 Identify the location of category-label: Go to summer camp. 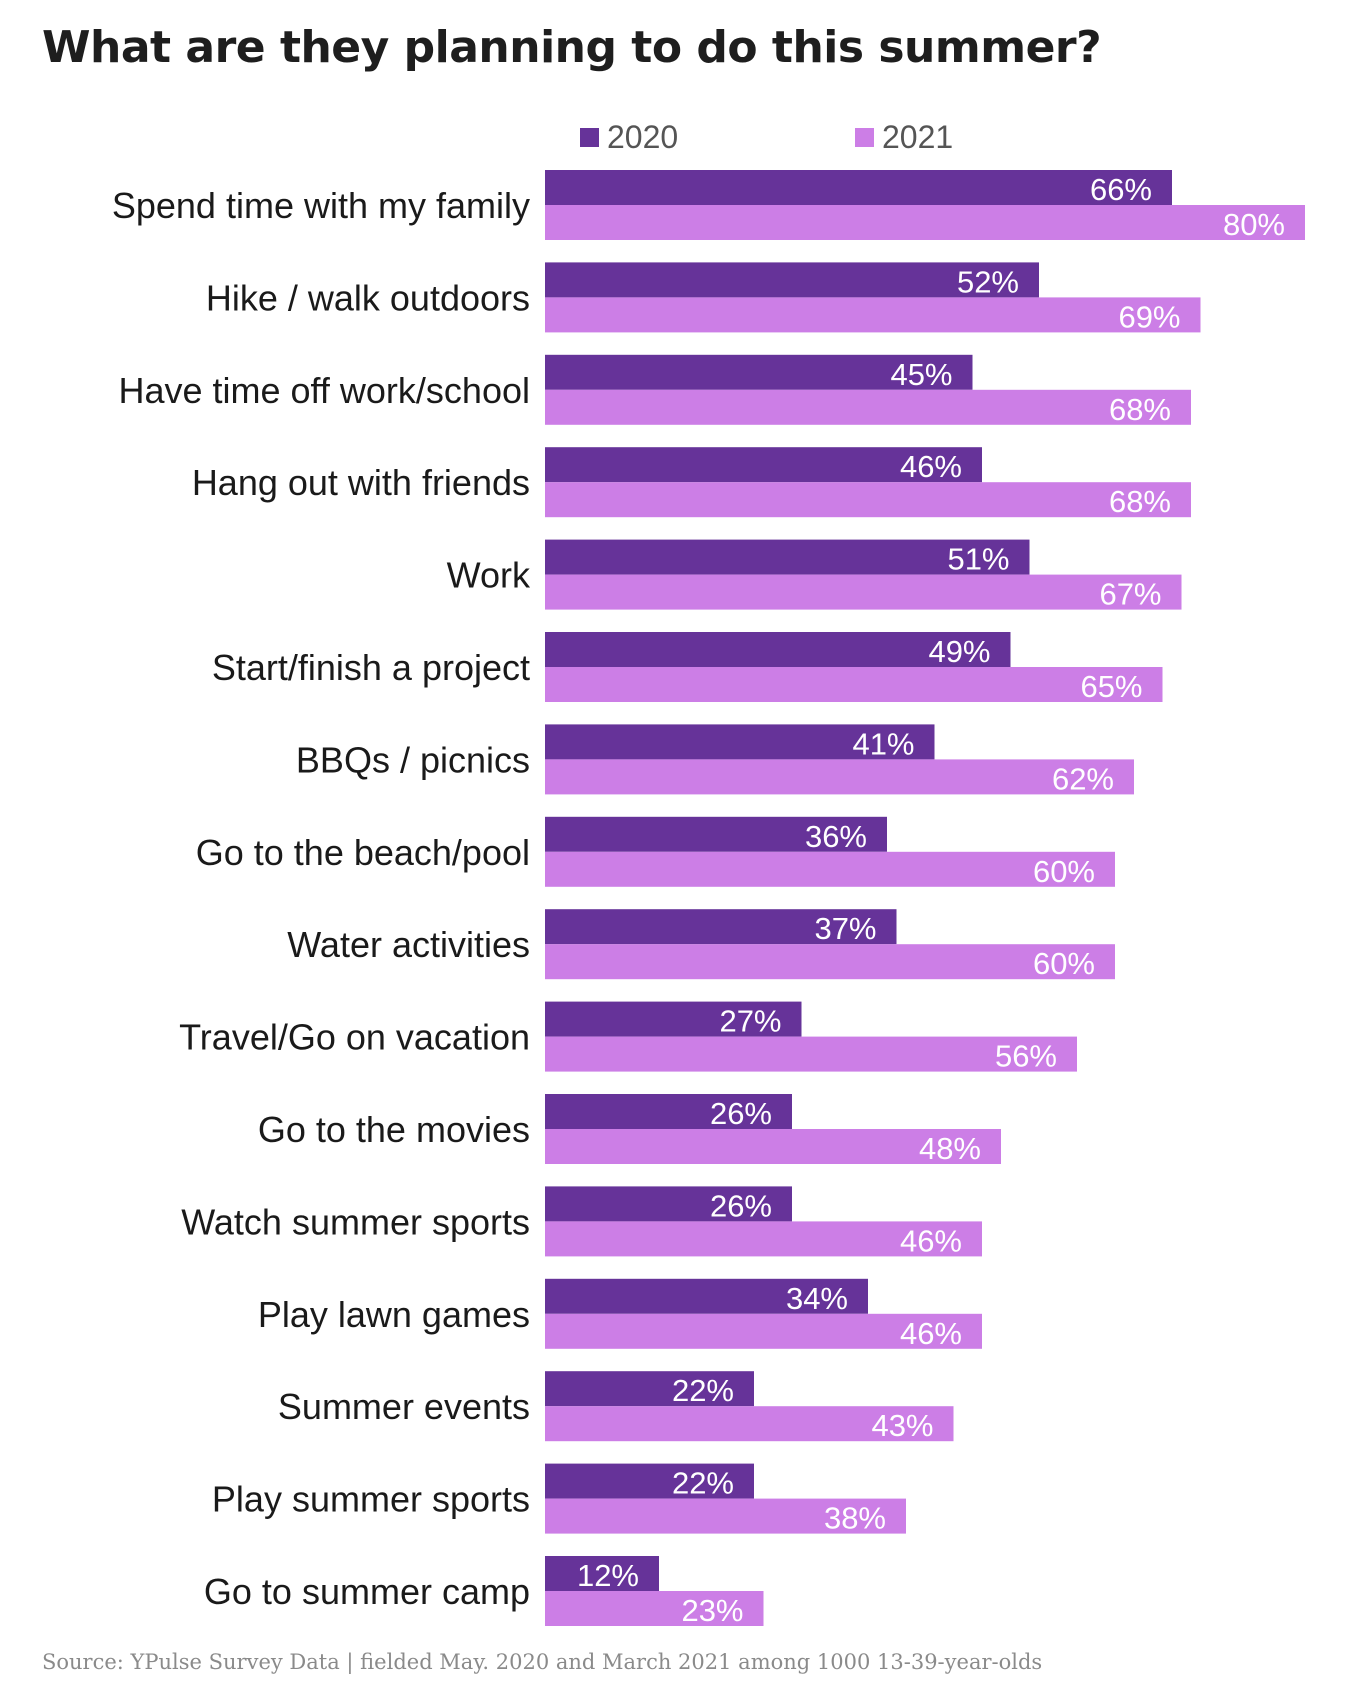
(367, 1591).